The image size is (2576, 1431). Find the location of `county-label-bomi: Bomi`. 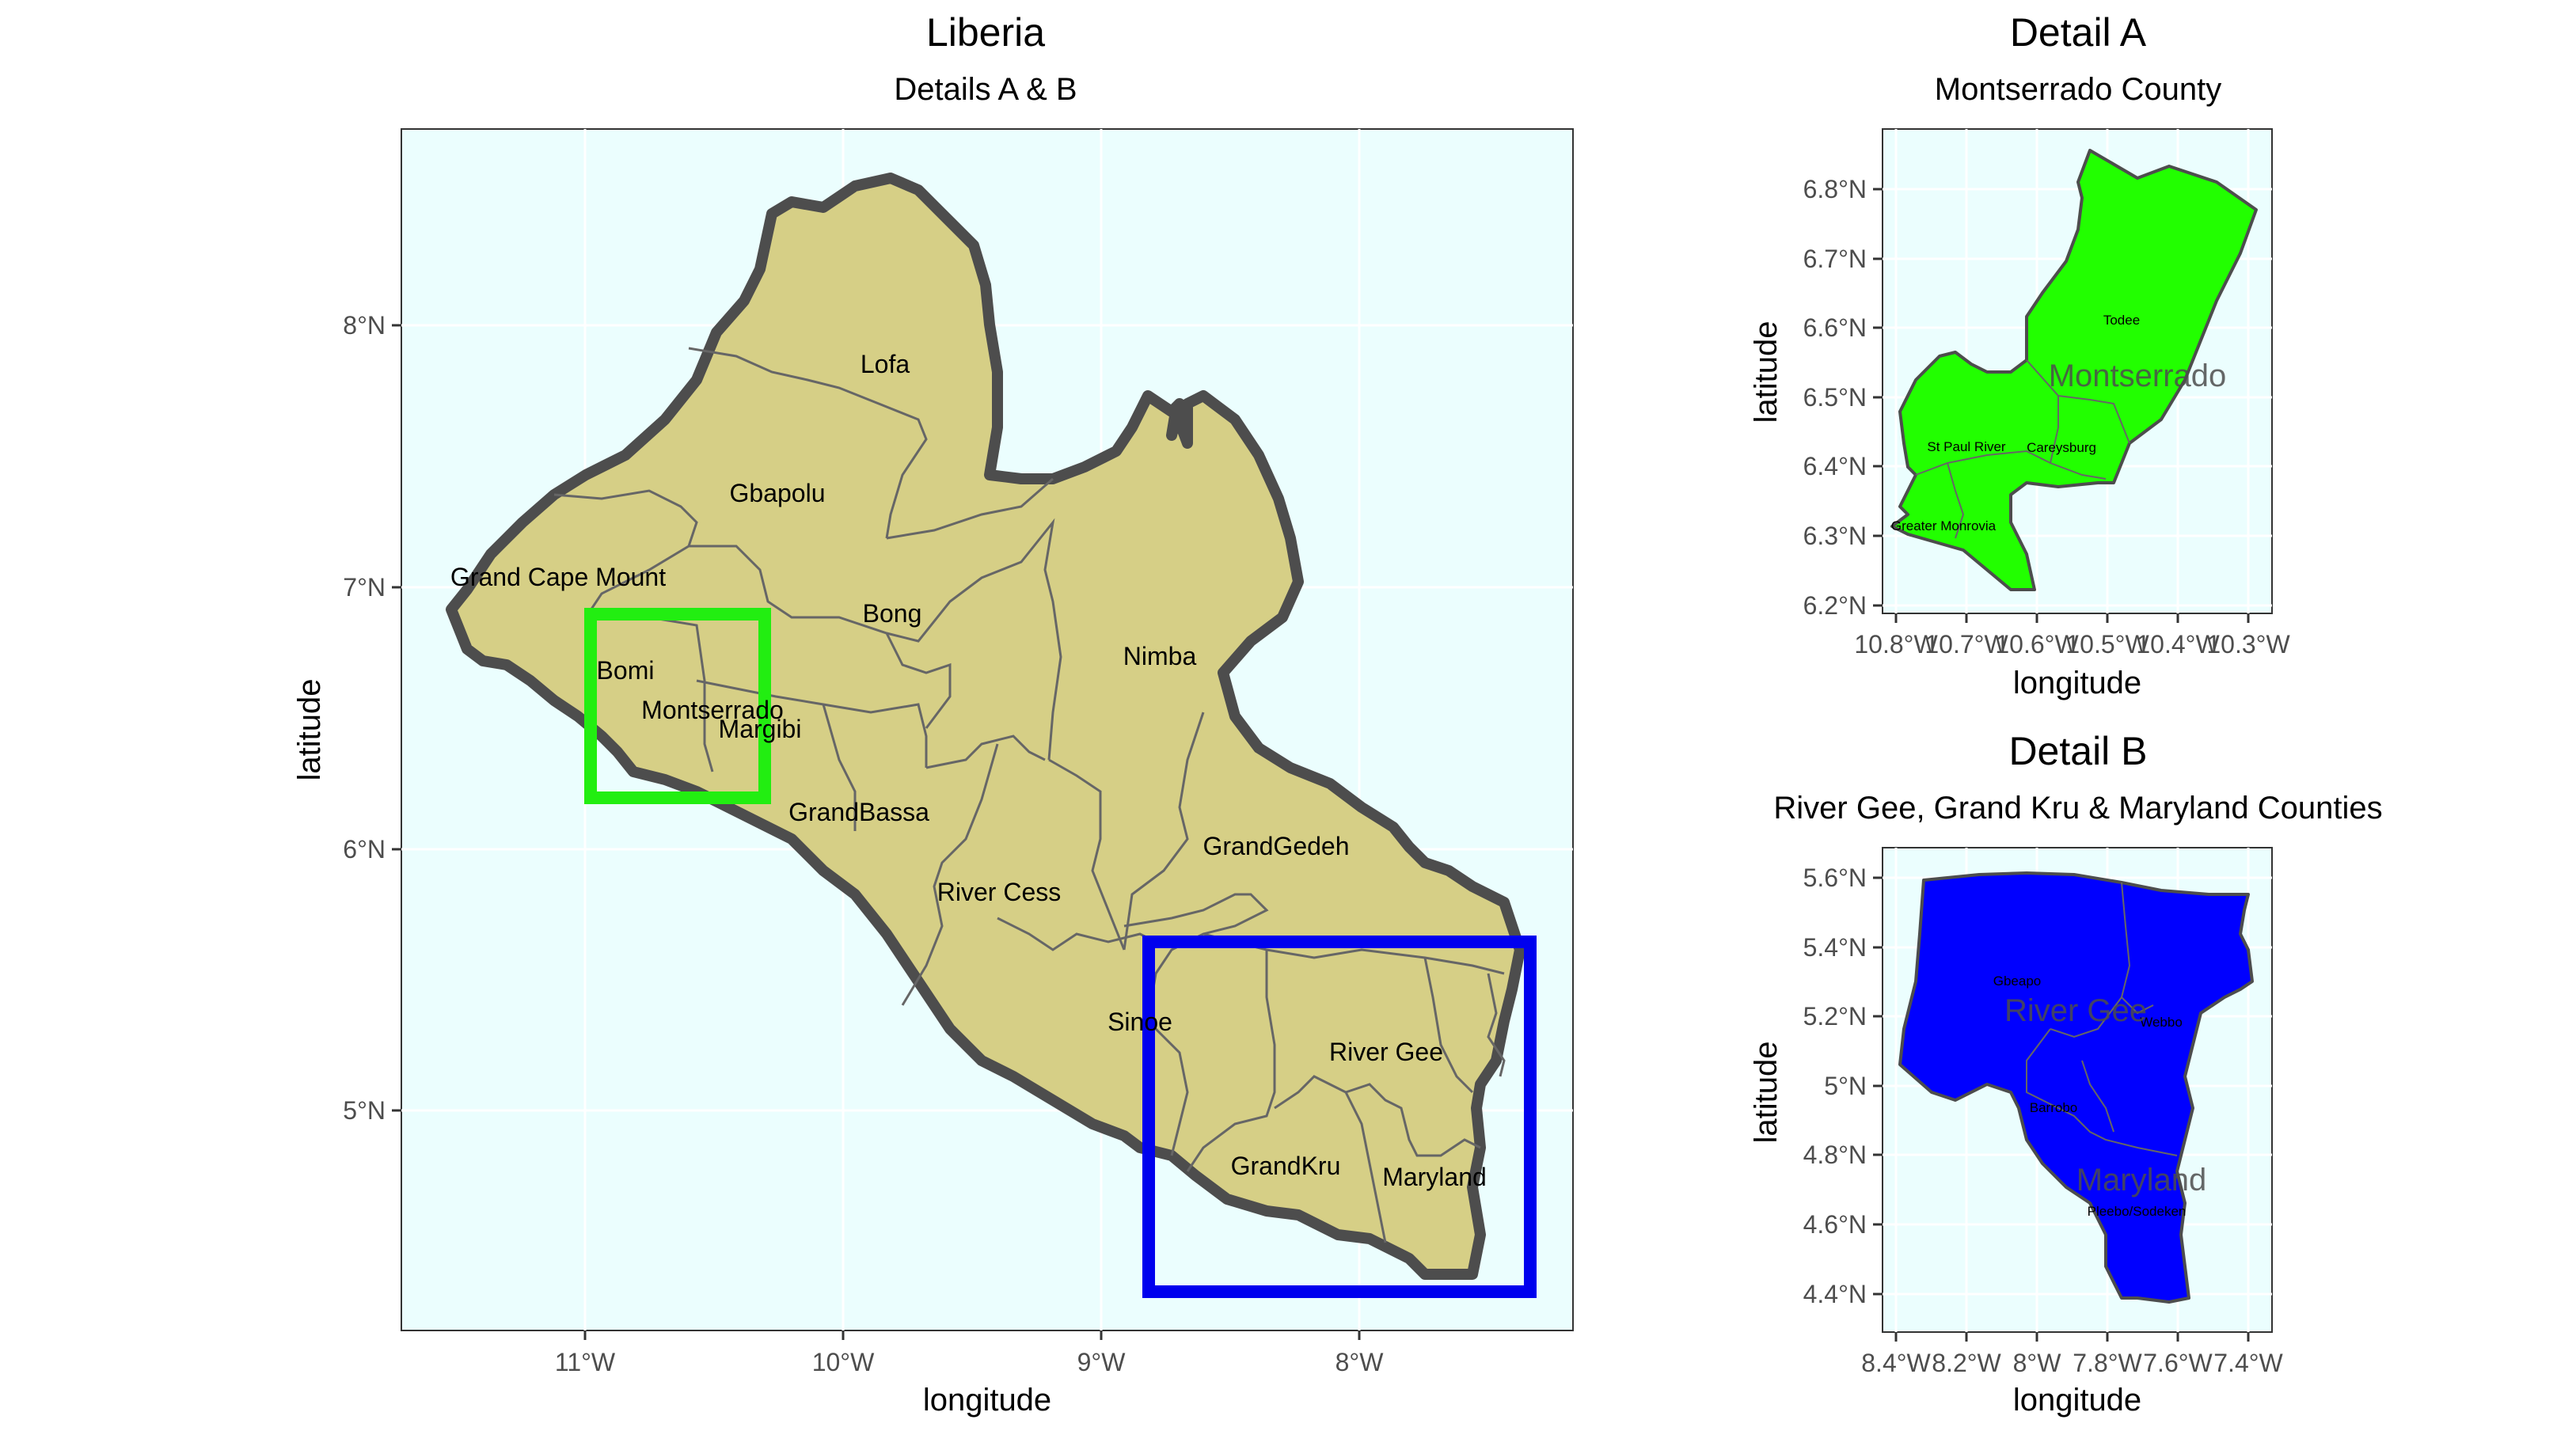

county-label-bomi: Bomi is located at coordinates (626, 670).